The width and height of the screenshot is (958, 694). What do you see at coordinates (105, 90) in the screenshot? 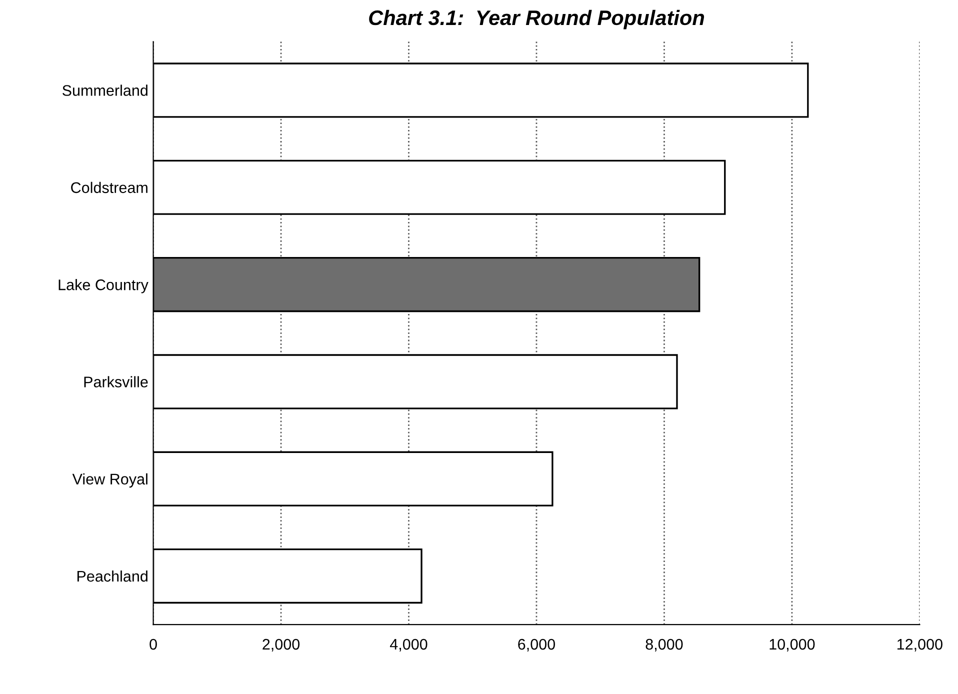
I see `y-tick-label: Summerland` at bounding box center [105, 90].